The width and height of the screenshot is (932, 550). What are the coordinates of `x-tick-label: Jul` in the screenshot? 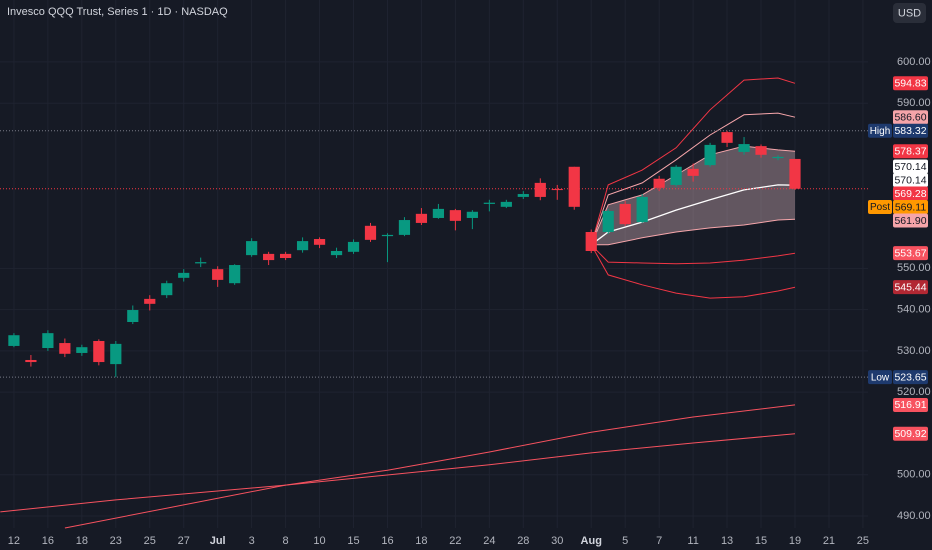 It's located at (218, 541).